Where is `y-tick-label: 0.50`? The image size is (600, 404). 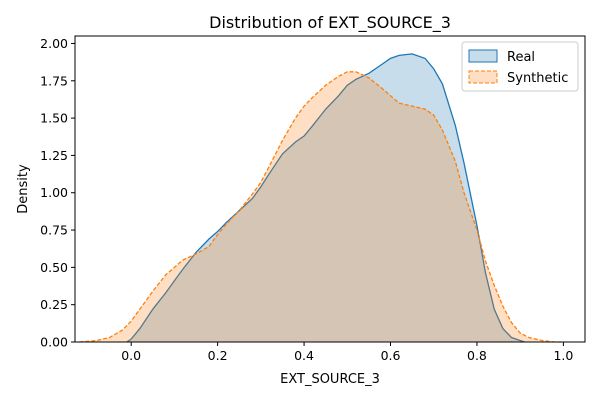 y-tick-label: 0.50 is located at coordinates (54, 267).